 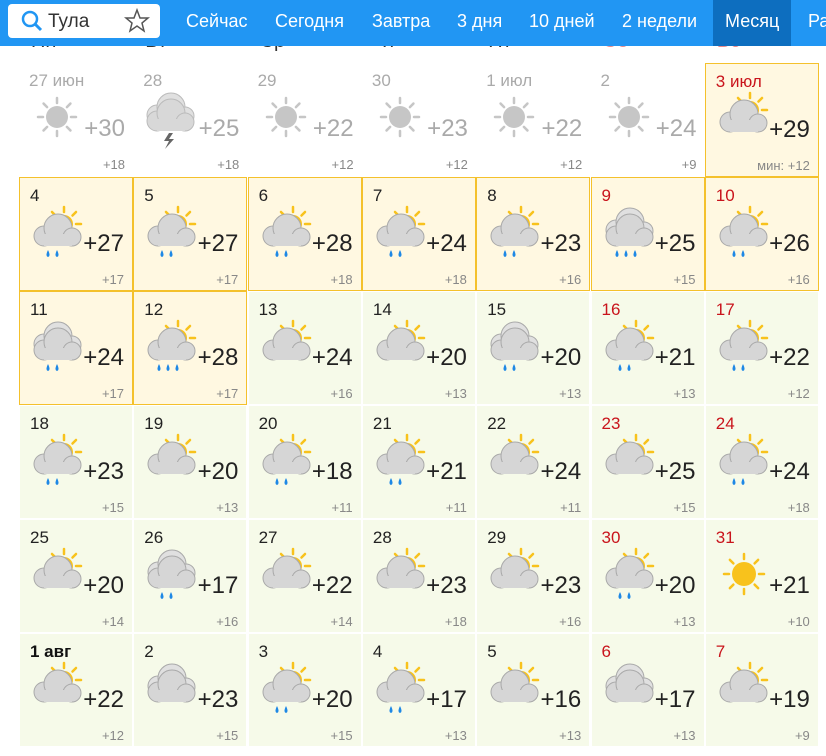 I want to click on day-cell: 9 +25 +15, so click(x=647, y=234).